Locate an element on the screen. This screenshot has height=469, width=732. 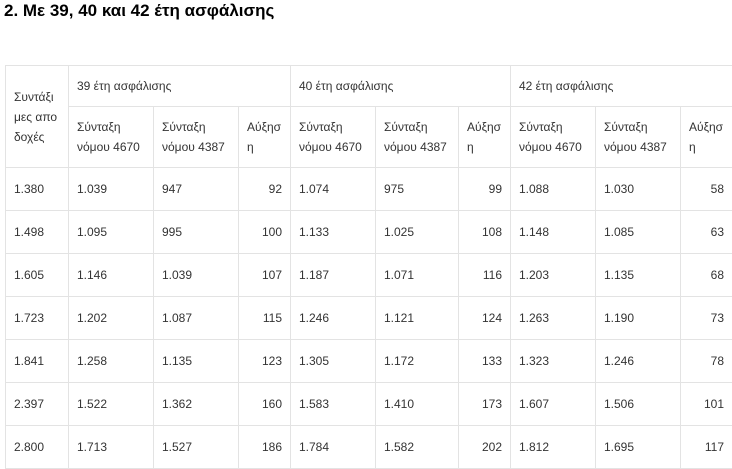
cell: 1.784 is located at coordinates (333, 447).